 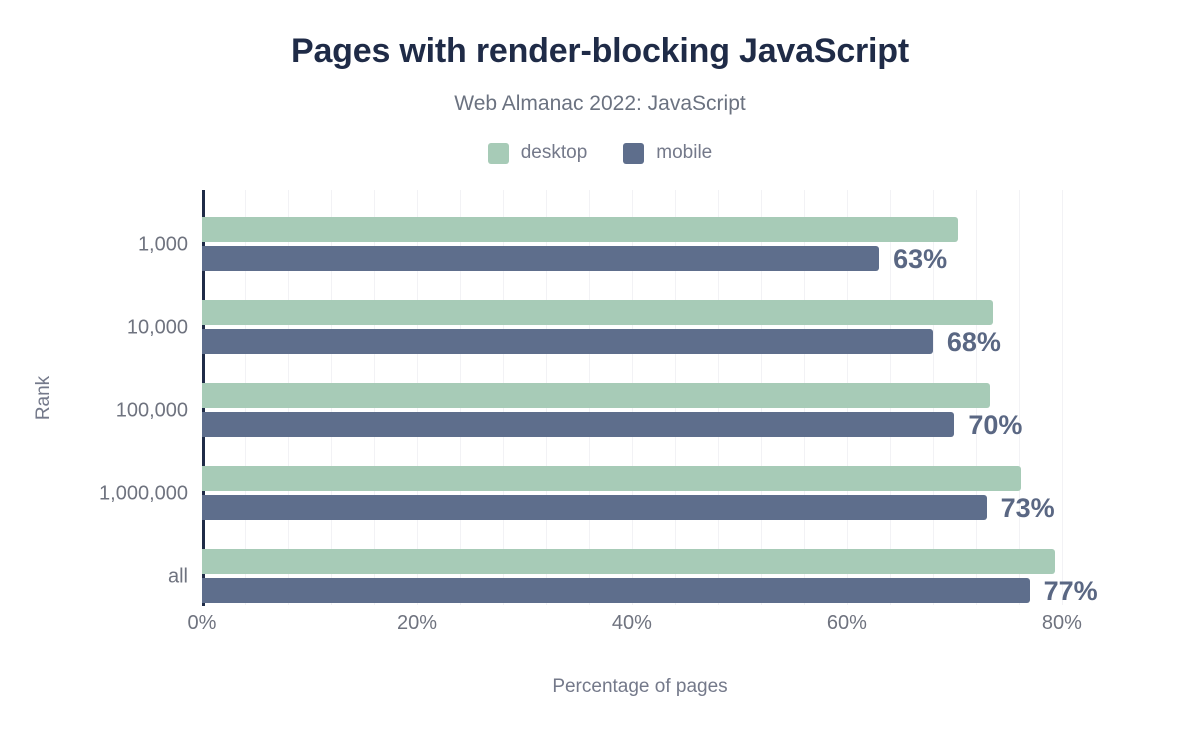 What do you see at coordinates (162, 244) in the screenshot?
I see `y-tick-label: 1,000` at bounding box center [162, 244].